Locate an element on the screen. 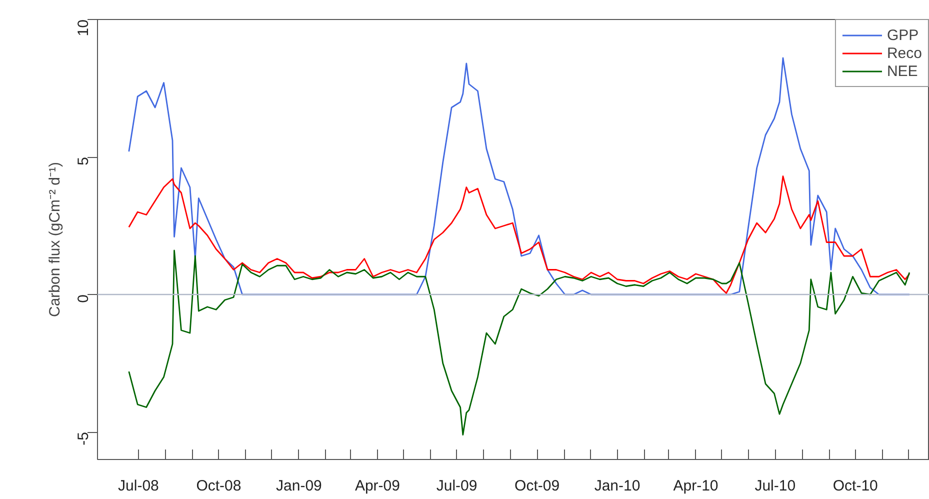  x-tick-label: Oct-10 is located at coordinates (855, 486).